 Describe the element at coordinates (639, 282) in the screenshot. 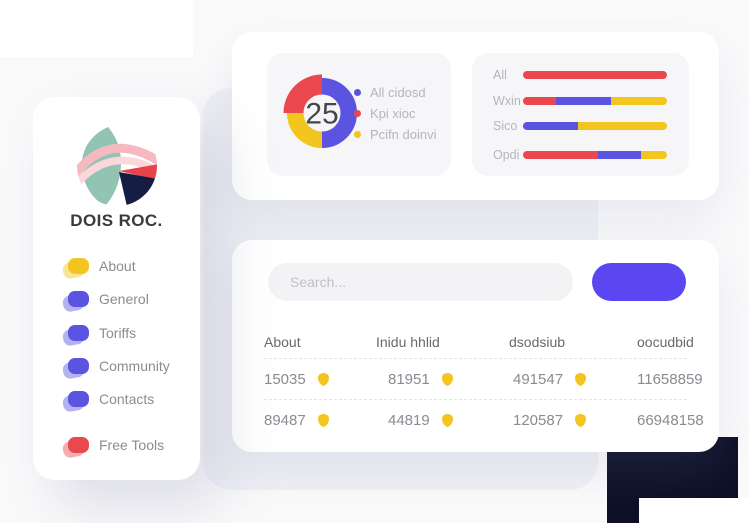

I see `primary-action-button` at that location.